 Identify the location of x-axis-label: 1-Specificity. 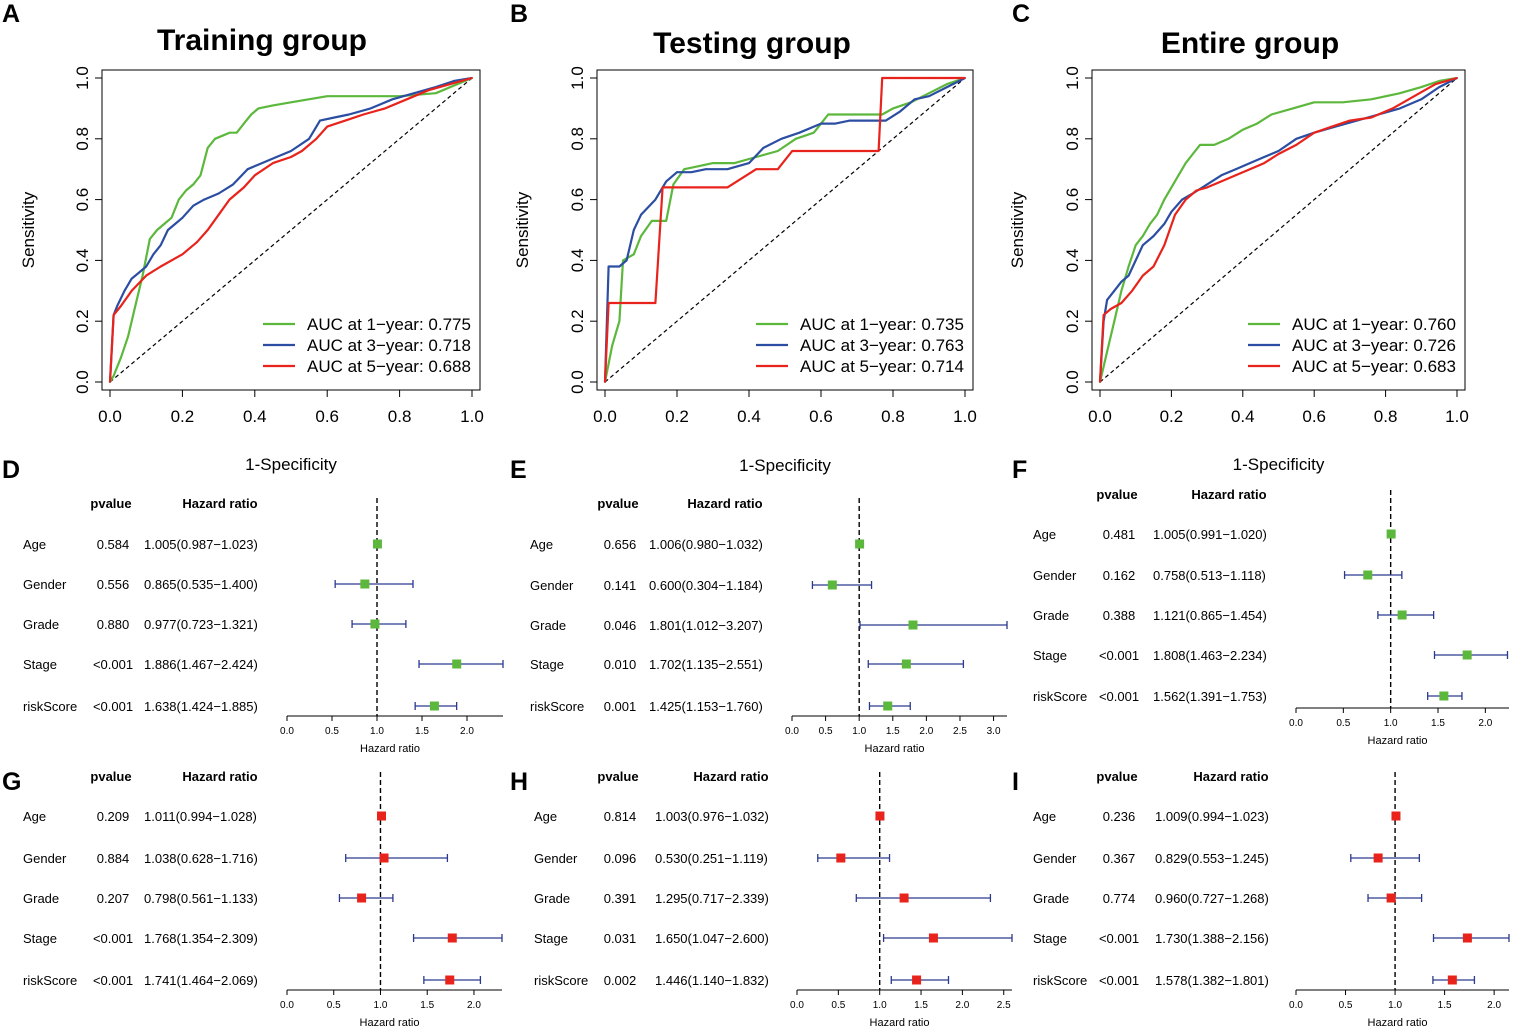
(291, 464).